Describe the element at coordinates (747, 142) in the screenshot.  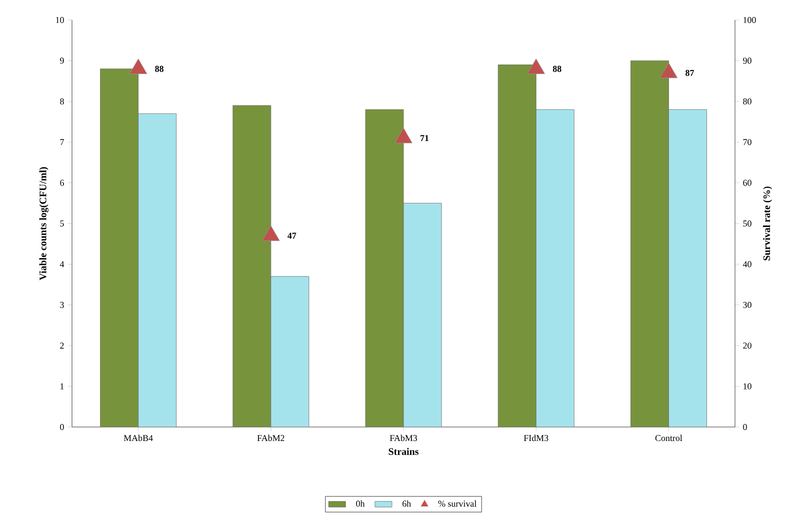
I see `y2-tick-label: 70` at that location.